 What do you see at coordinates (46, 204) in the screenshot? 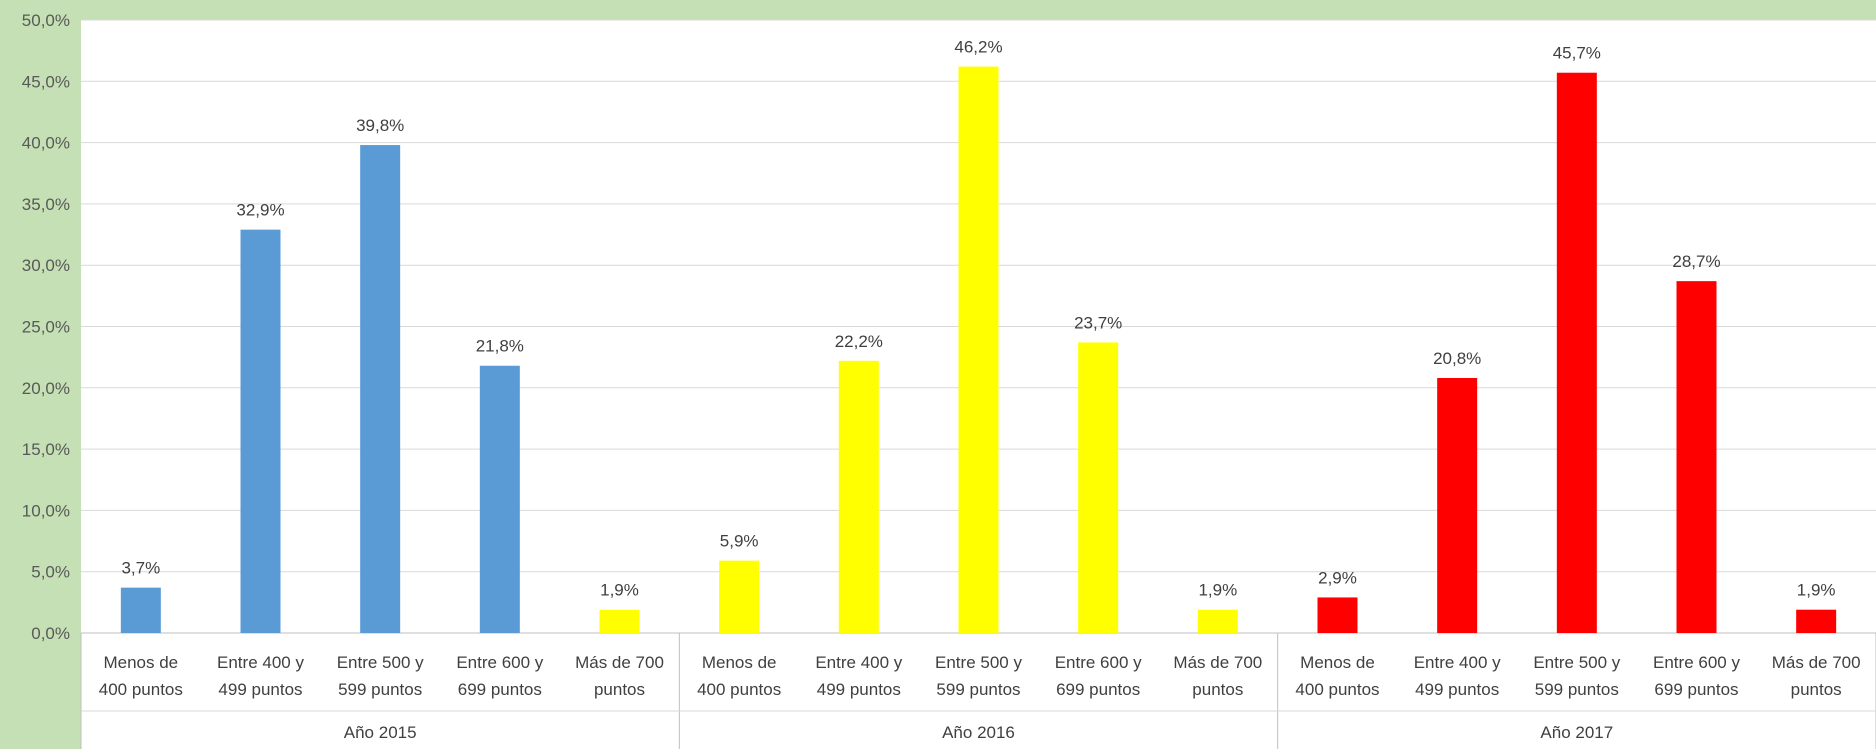
I see `y-tick-label: 35,0%` at bounding box center [46, 204].